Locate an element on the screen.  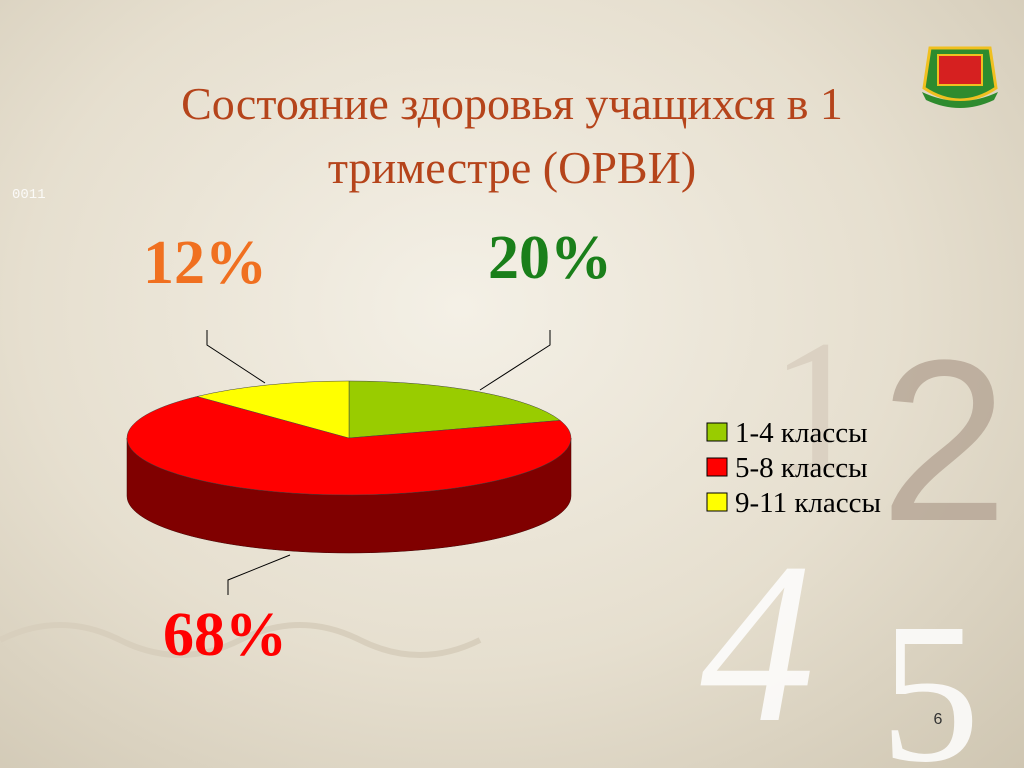
decor-text: 4 is located at coordinates (757, 641).